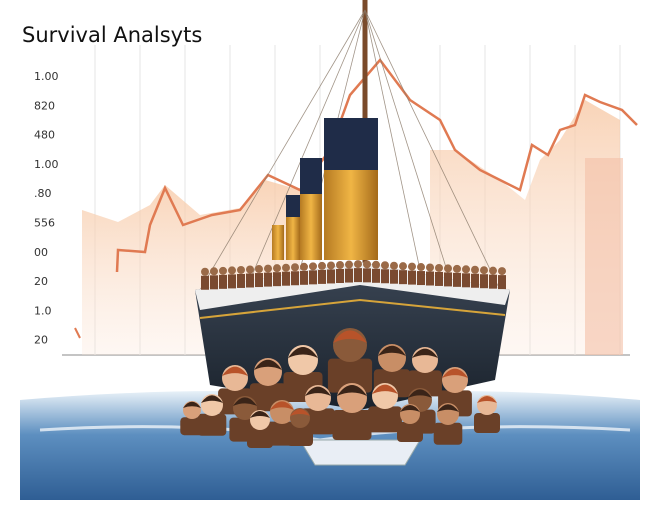 The height and width of the screenshot is (508, 651). I want to click on y-label: .80, so click(43, 193).